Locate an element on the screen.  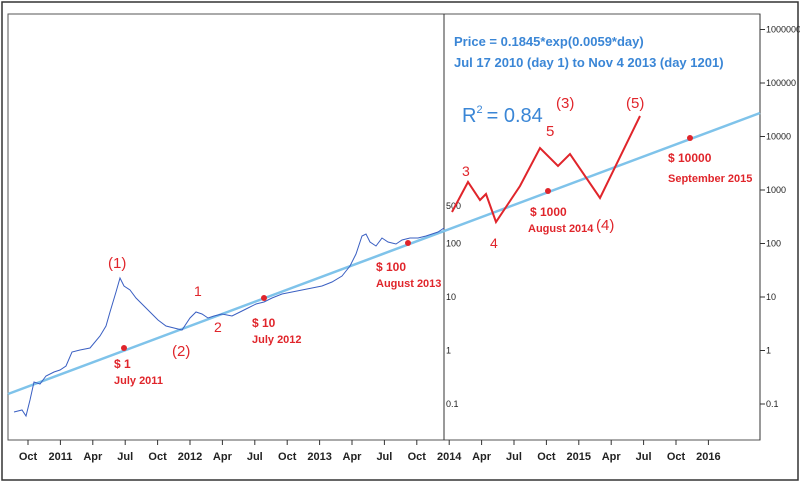
milestone-price: $ 10000 is located at coordinates (690, 158).